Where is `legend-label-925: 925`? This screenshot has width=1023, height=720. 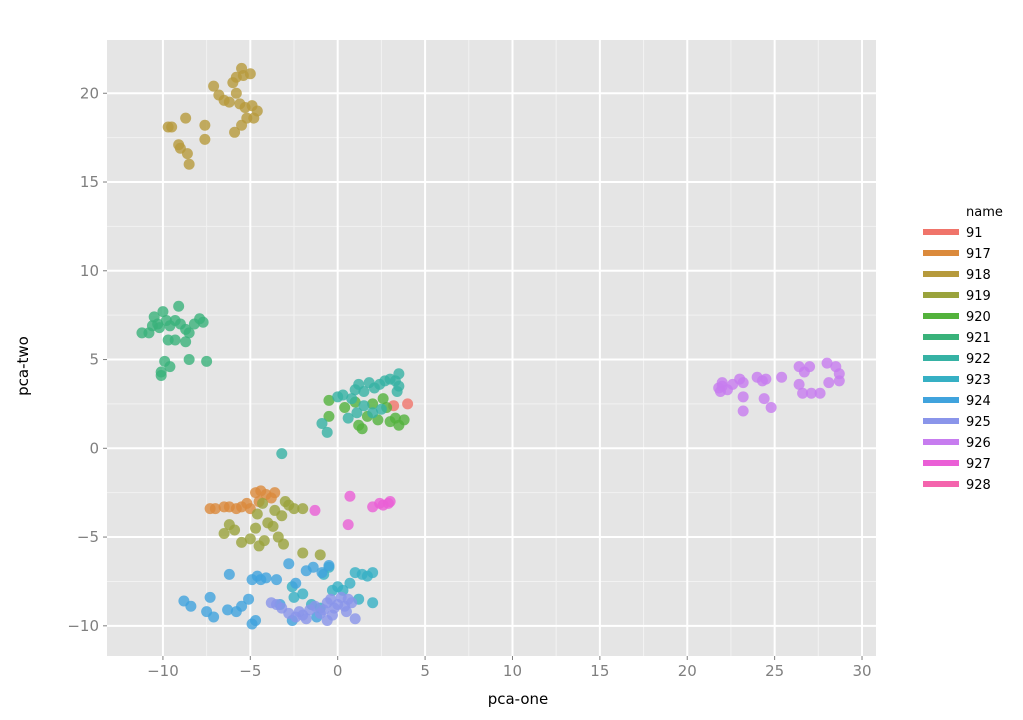 legend-label-925: 925 is located at coordinates (978, 422).